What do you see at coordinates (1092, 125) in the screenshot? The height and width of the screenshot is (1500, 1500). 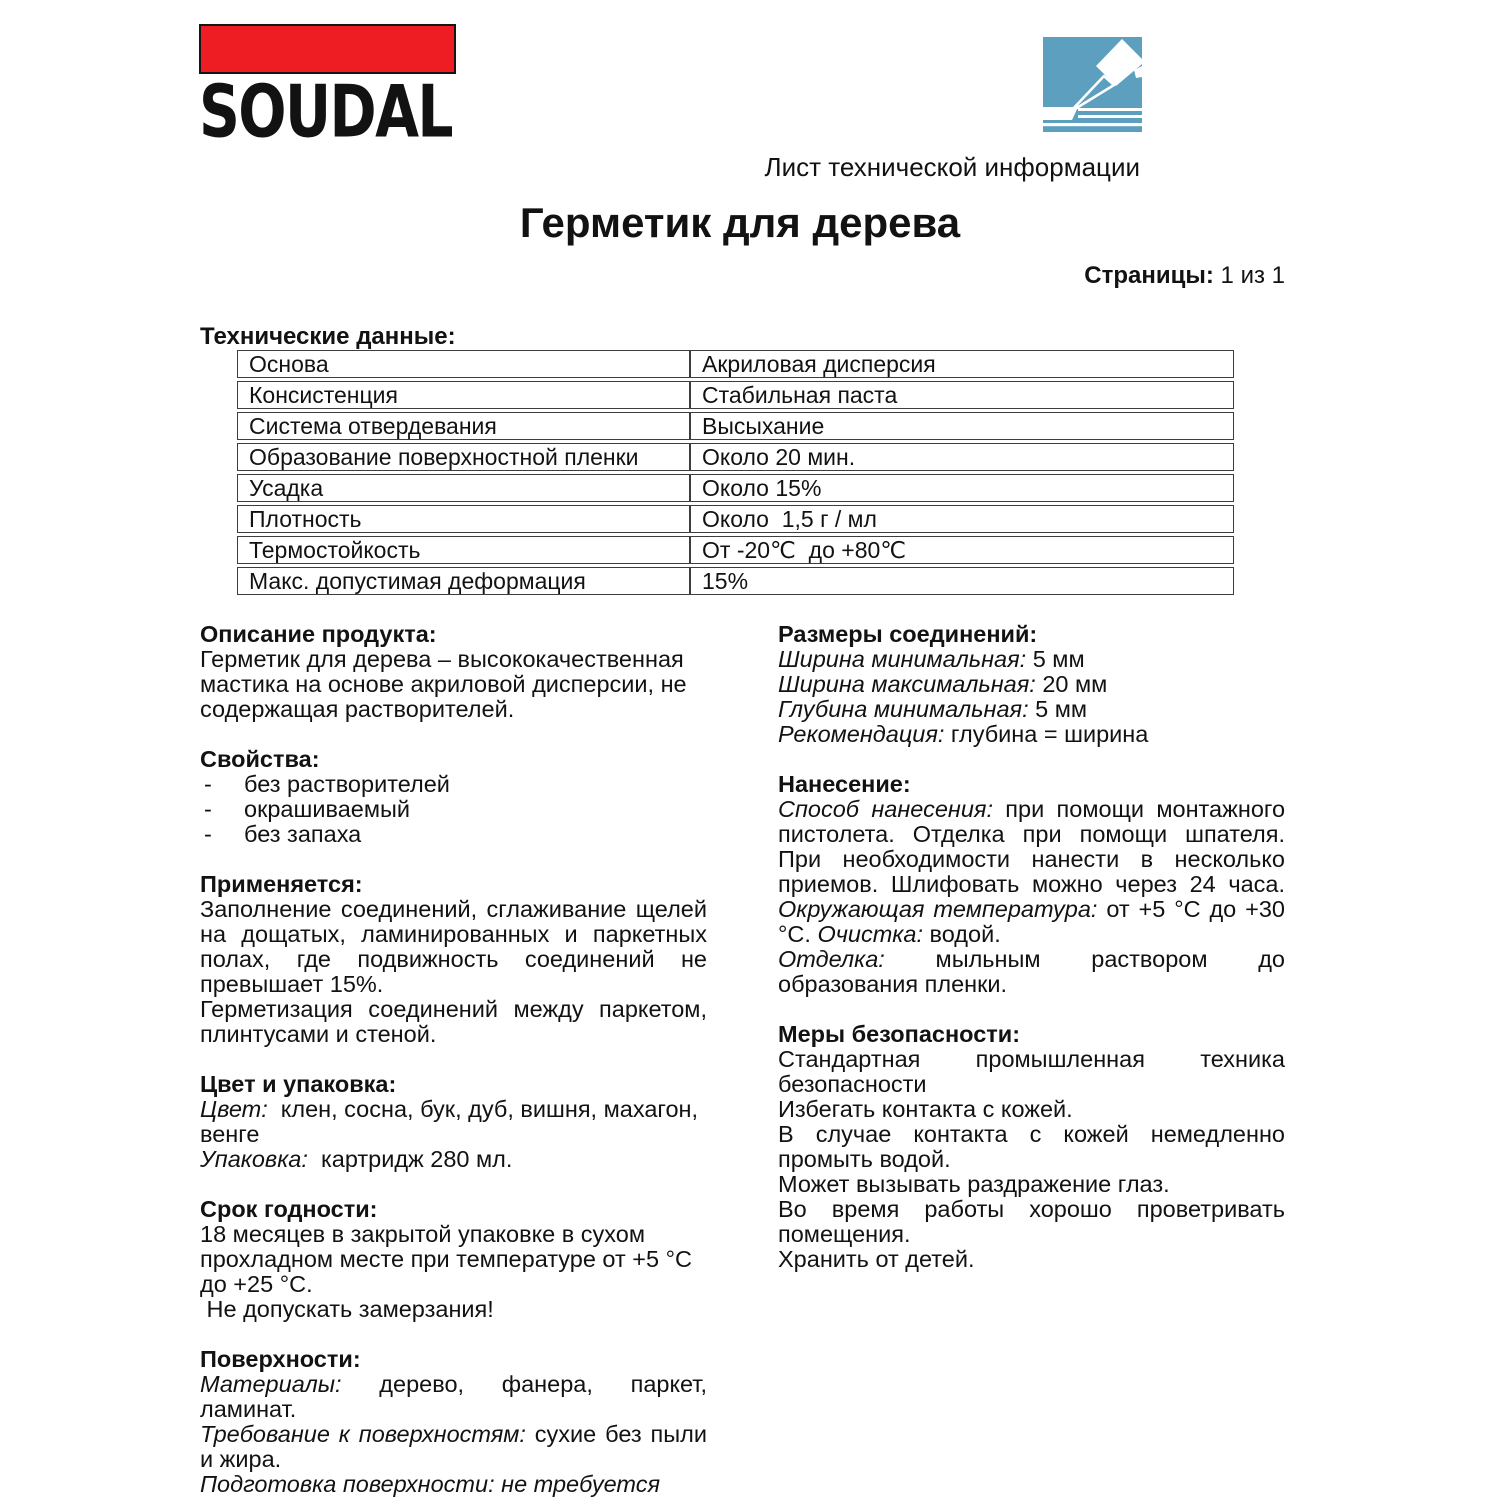 I see `surface-line` at bounding box center [1092, 125].